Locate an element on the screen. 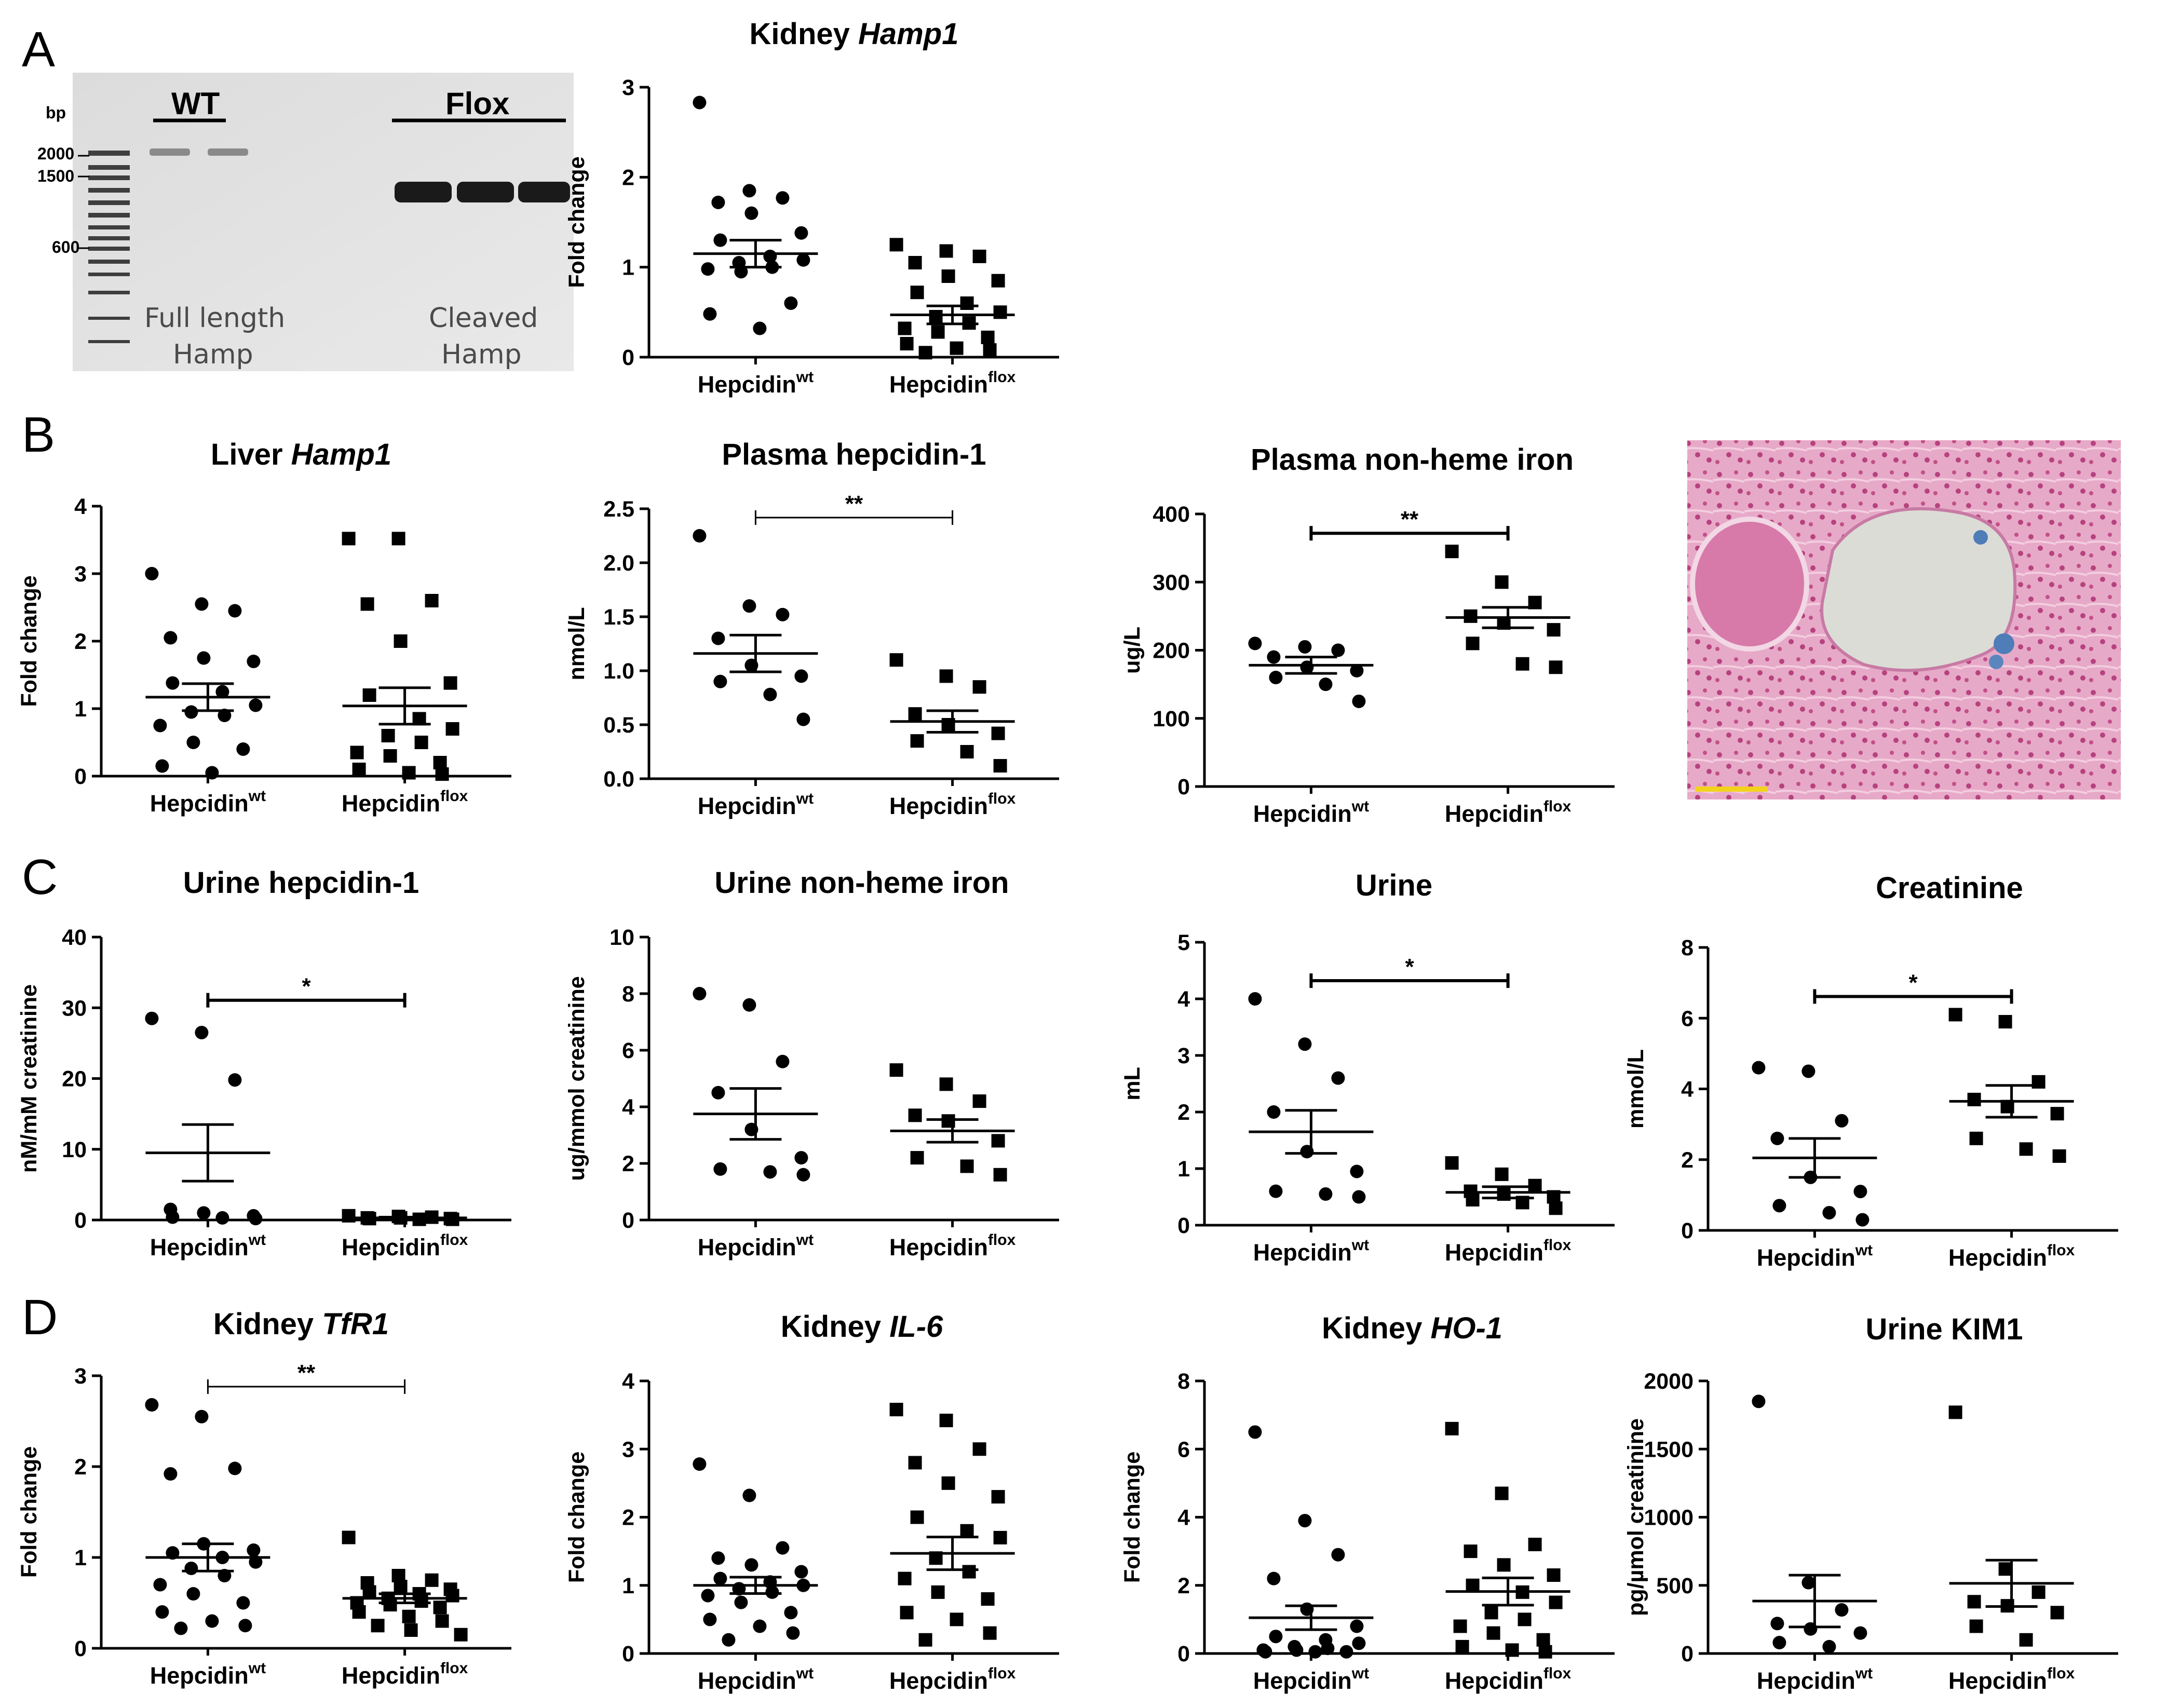  y-axis-label: nmol/L is located at coordinates (577, 644).